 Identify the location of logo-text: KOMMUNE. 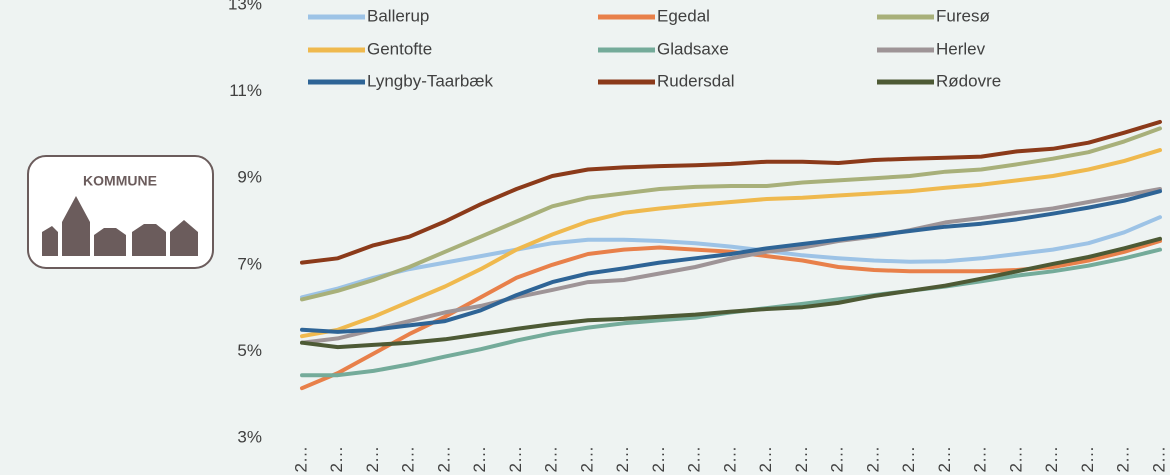
(120, 181).